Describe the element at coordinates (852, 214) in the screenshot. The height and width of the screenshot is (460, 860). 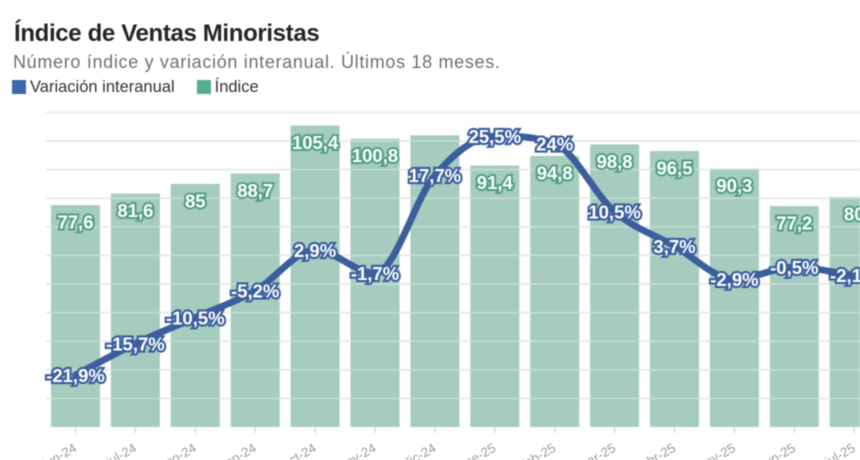
I see `svg-text: 80` at that location.